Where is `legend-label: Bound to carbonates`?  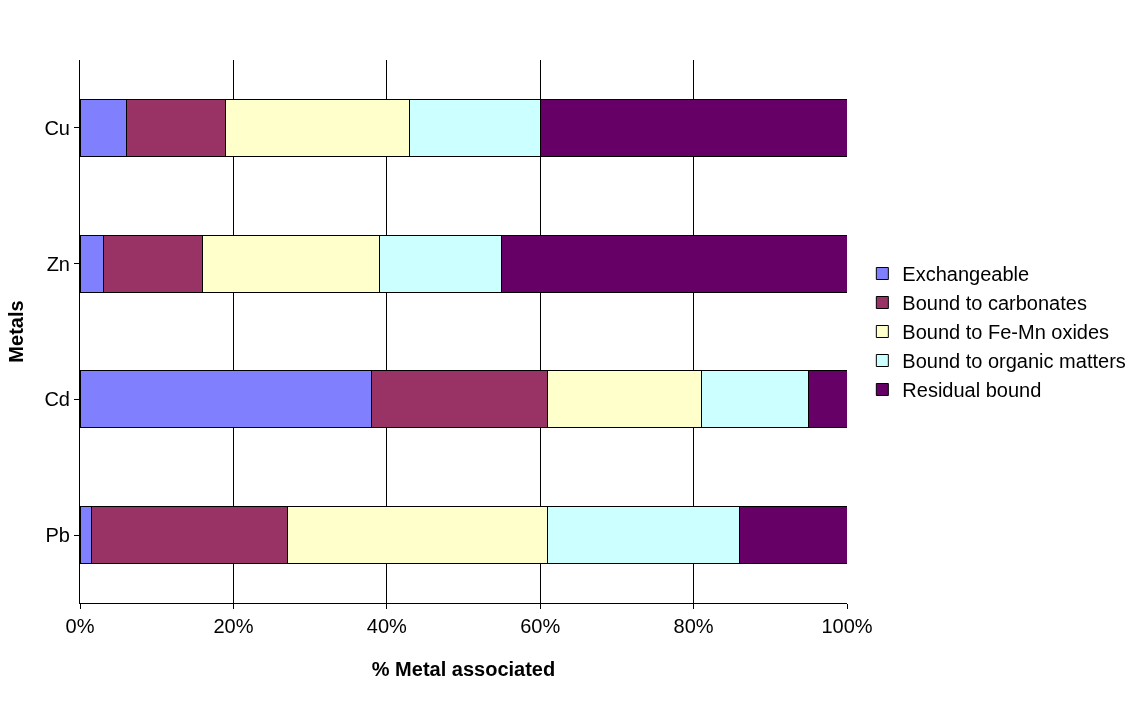
legend-label: Bound to carbonates is located at coordinates (994, 303).